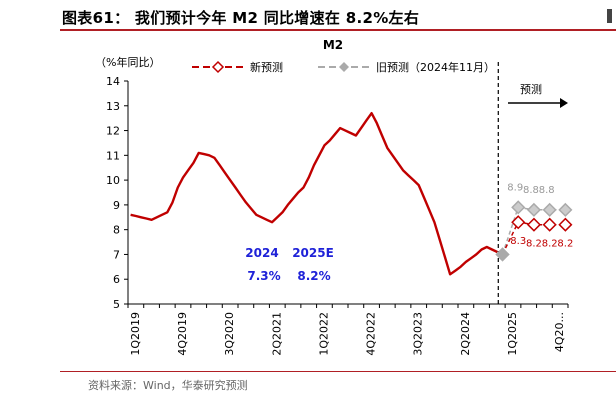  I want to click on legend-old-marker, so click(344, 67).